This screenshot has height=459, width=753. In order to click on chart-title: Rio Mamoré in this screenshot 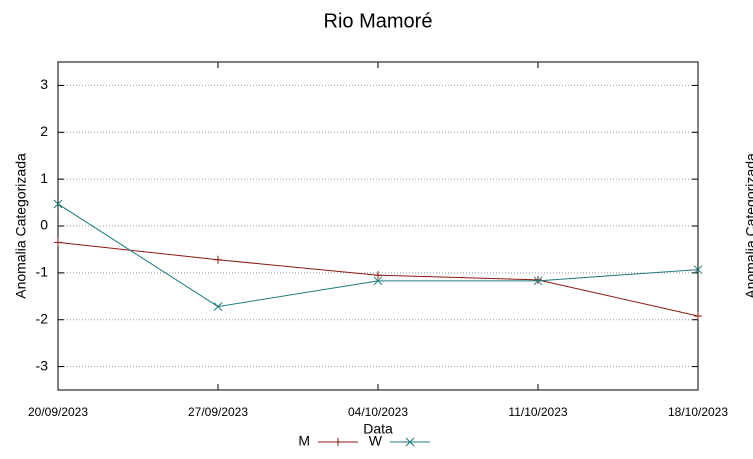, I will do `click(378, 21)`.